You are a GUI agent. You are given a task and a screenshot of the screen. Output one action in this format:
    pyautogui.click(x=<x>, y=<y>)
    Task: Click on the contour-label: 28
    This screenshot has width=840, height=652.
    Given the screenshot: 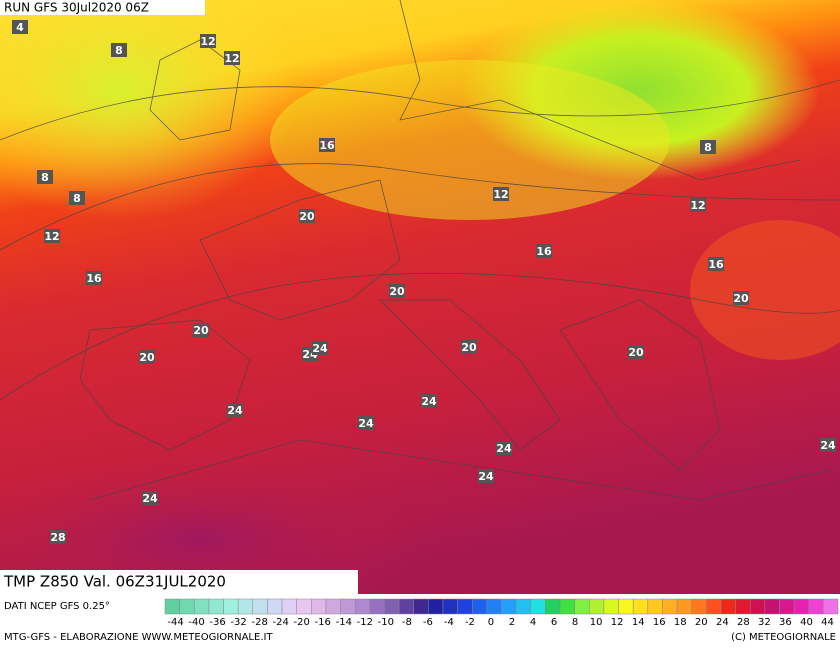 What is the action you would take?
    pyautogui.click(x=57, y=537)
    